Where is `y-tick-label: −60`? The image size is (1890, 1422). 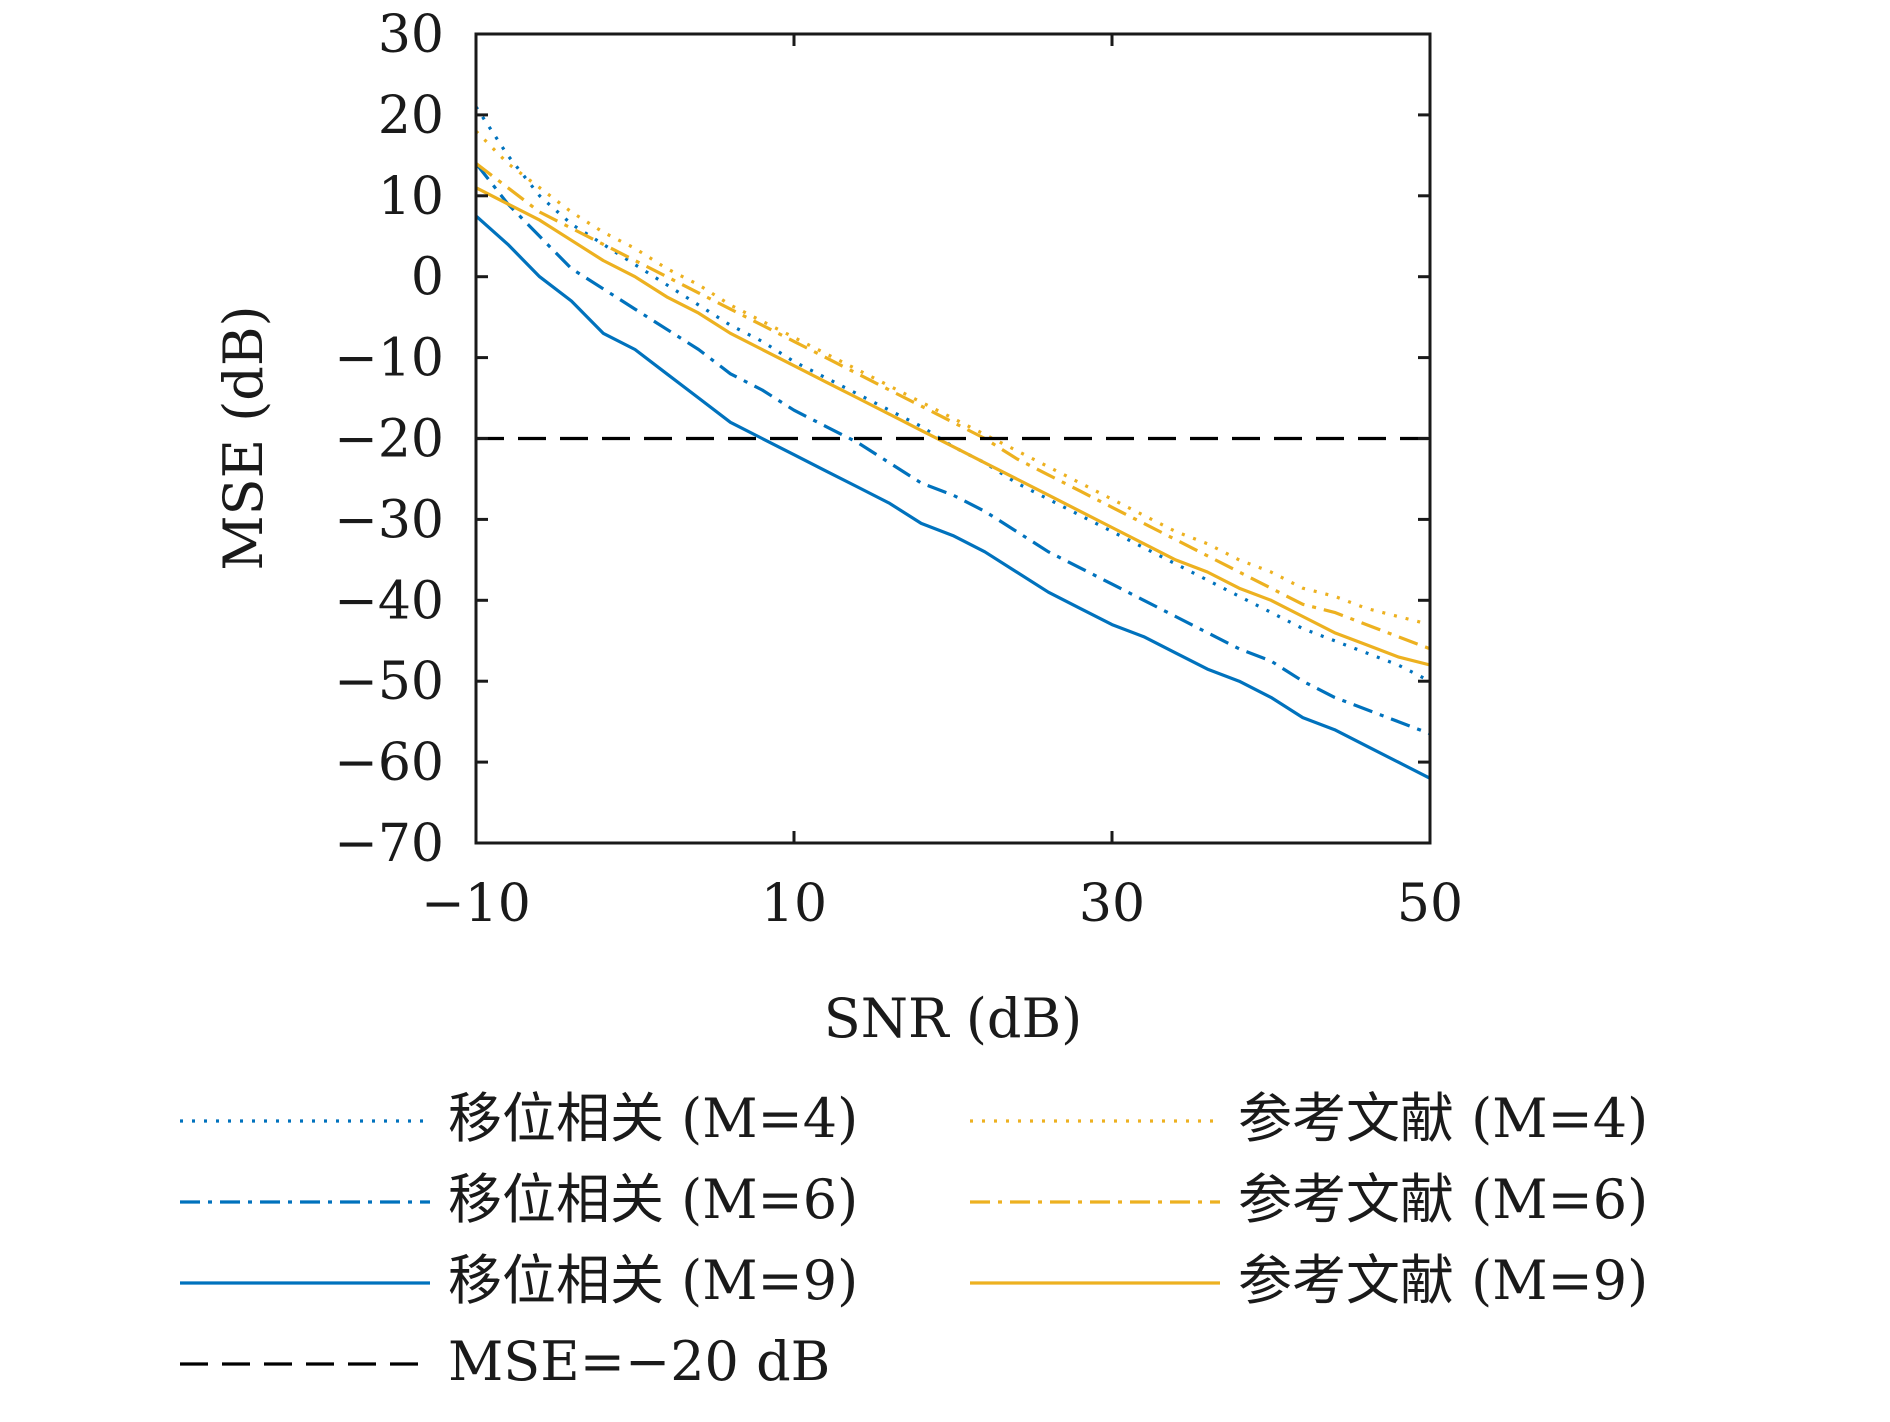 y-tick-label: −60 is located at coordinates (389, 763).